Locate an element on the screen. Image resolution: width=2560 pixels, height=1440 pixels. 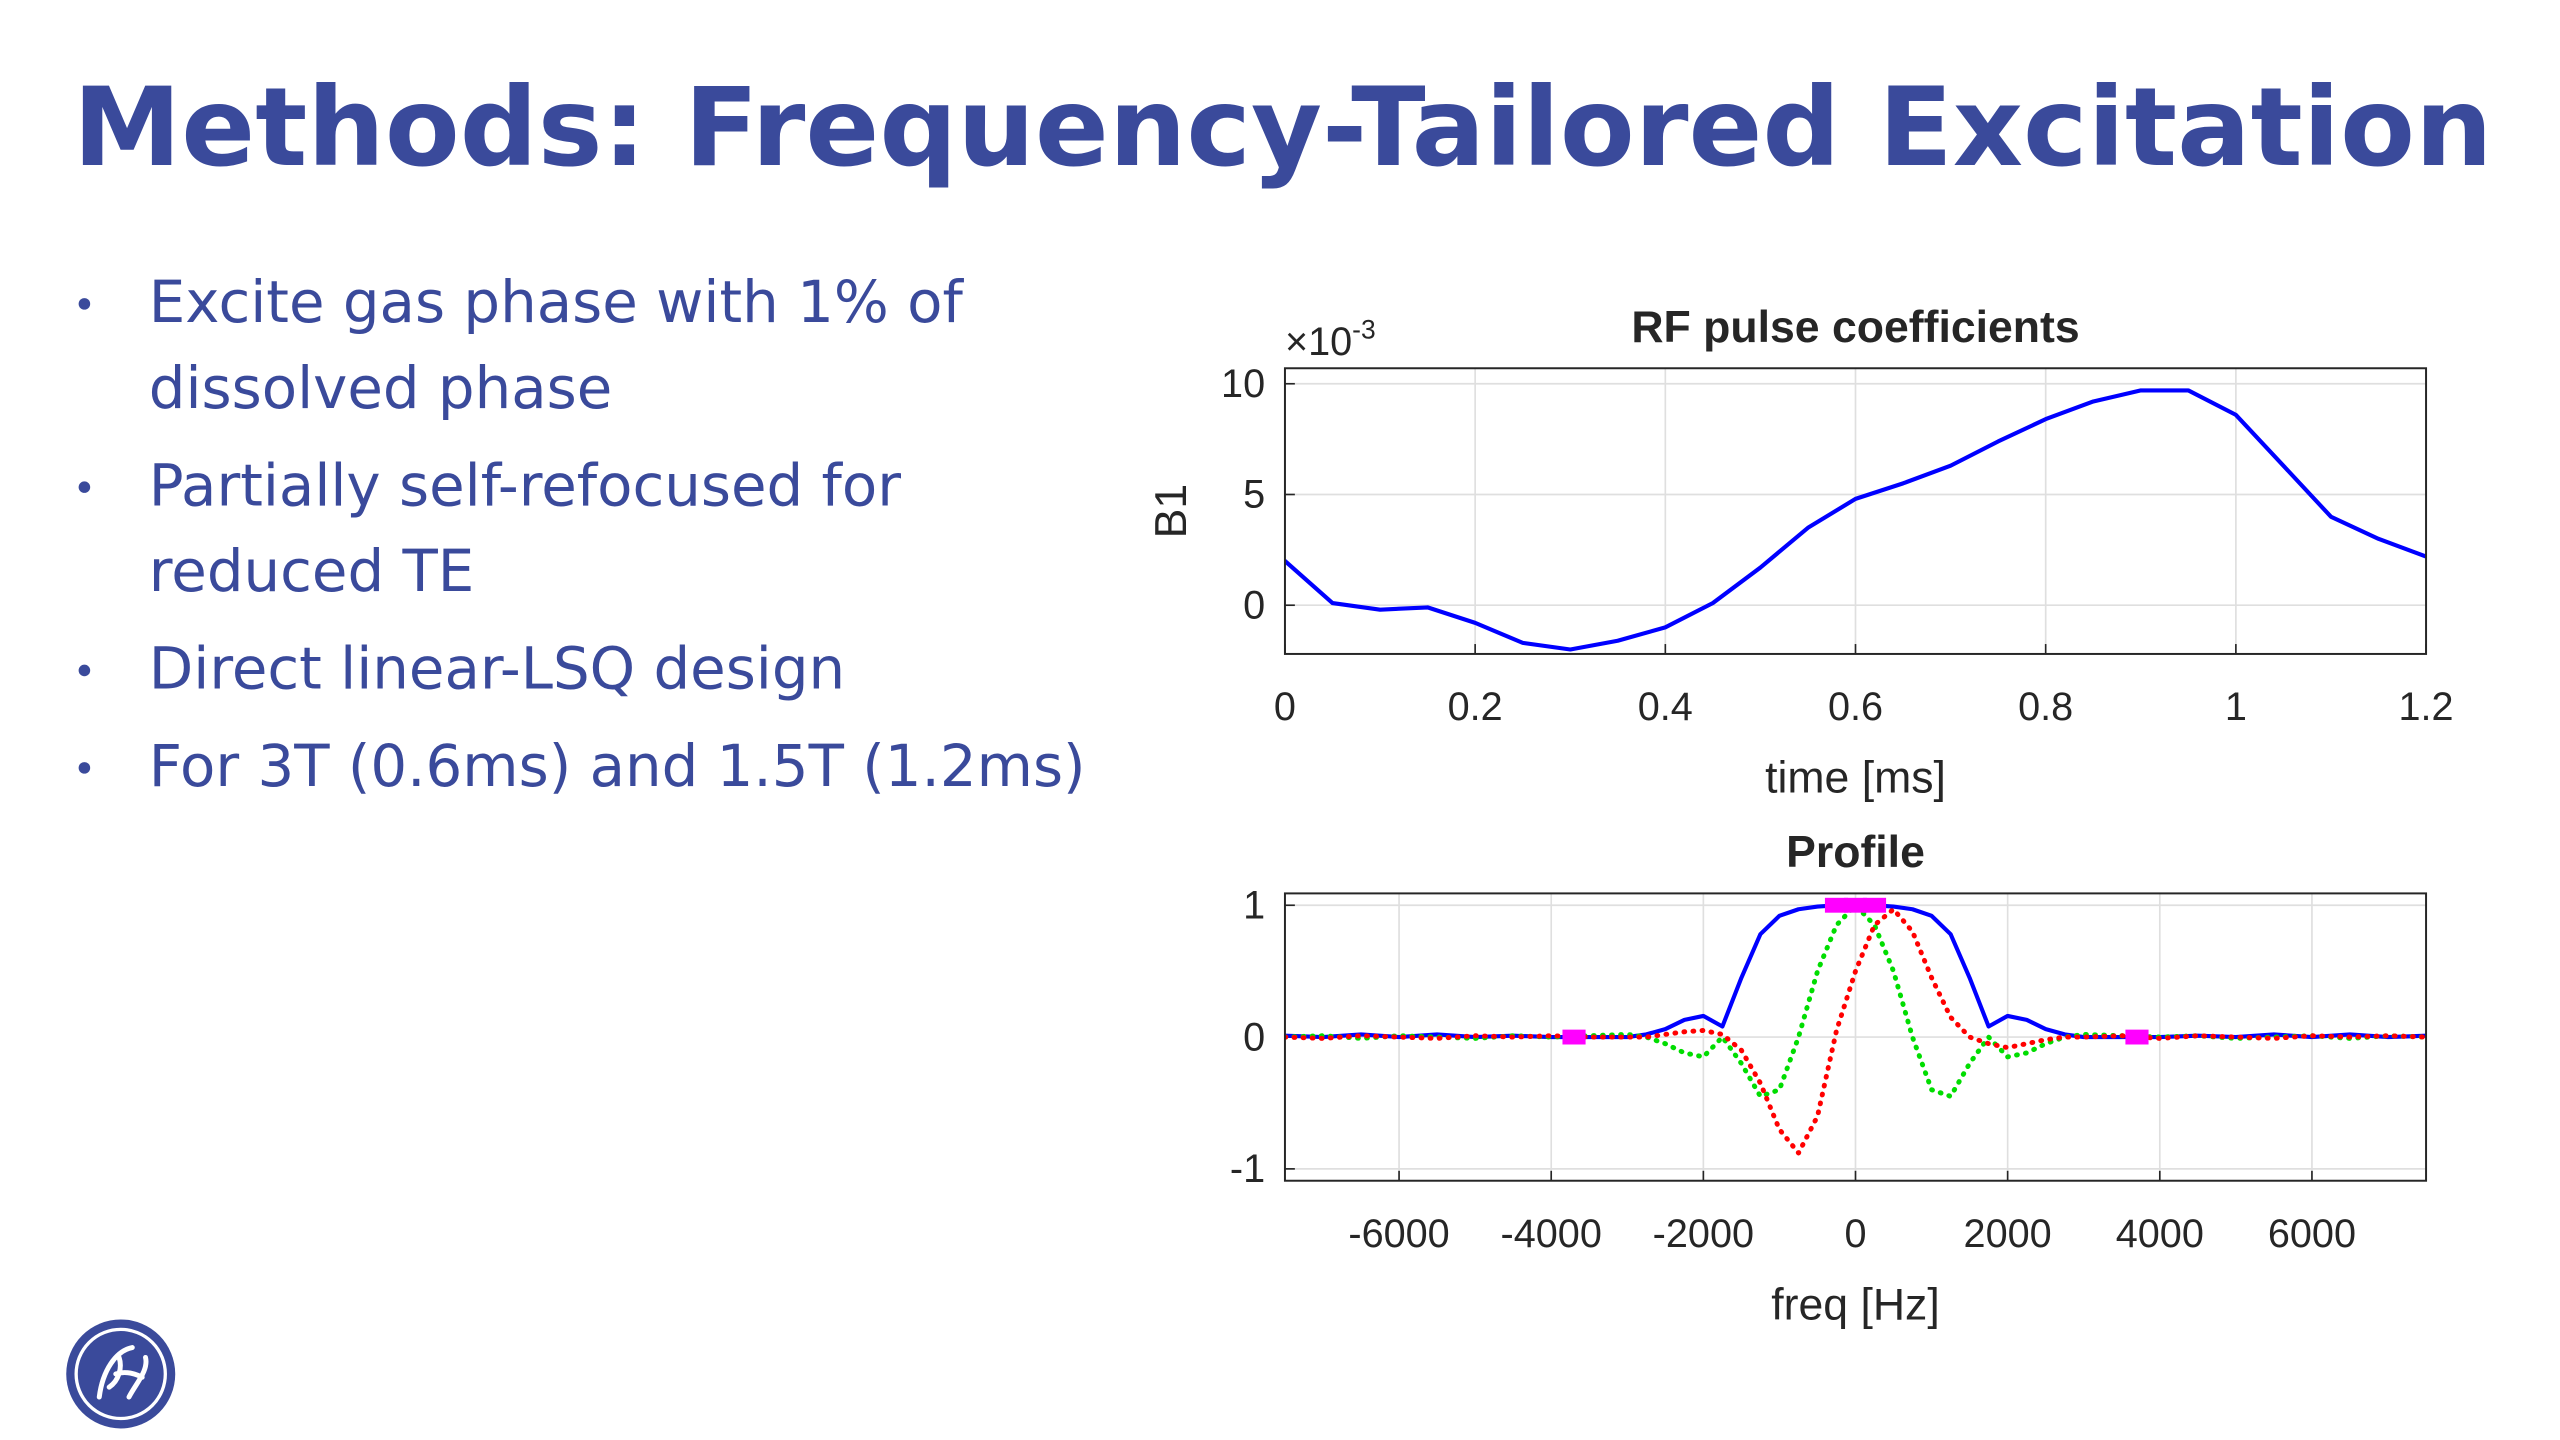
y-multiplier: ×10⁻³ is located at coordinates (1330, 340).